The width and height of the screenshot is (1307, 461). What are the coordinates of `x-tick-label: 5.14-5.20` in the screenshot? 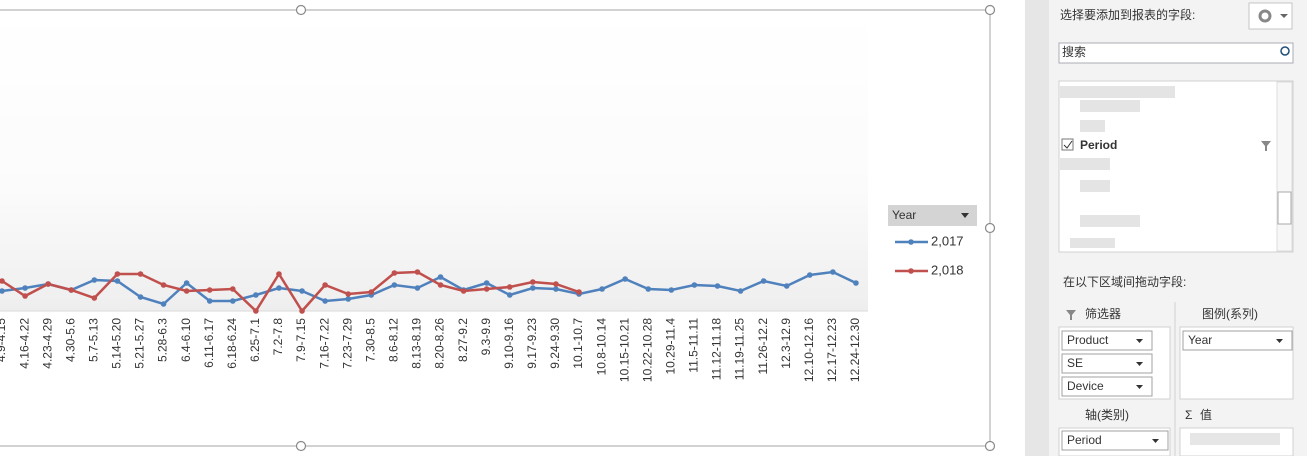 It's located at (117, 343).